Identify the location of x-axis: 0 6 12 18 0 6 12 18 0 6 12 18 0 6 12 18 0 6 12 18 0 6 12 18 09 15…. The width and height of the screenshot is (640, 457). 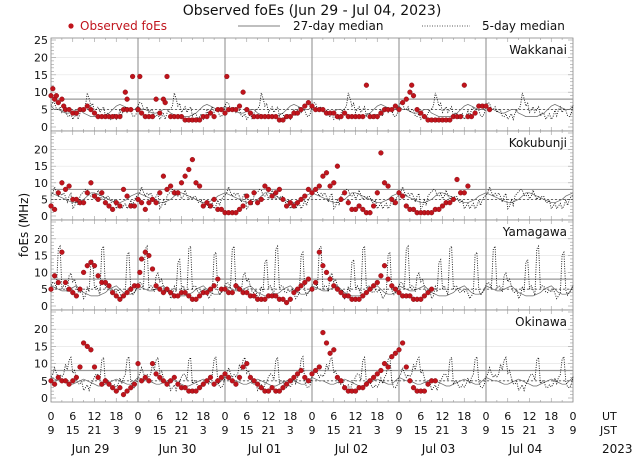
(340, 433).